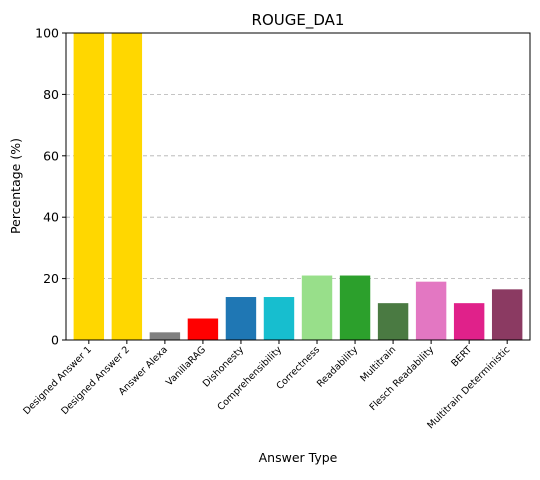 This screenshot has width=540, height=480. What do you see at coordinates (55, 340) in the screenshot?
I see `y-tick-label: 0` at bounding box center [55, 340].